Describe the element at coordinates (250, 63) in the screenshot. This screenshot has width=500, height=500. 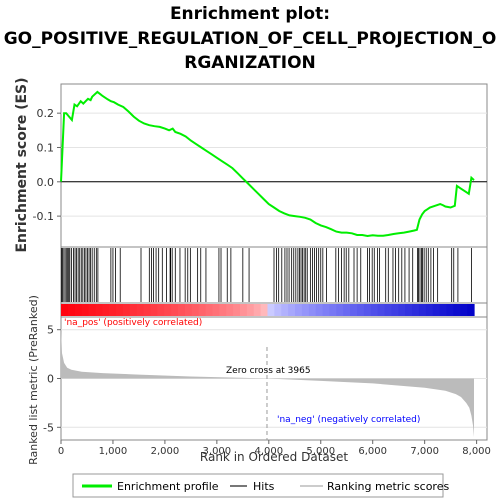
I see `chart-title-line-3: RGANIZATION` at that location.